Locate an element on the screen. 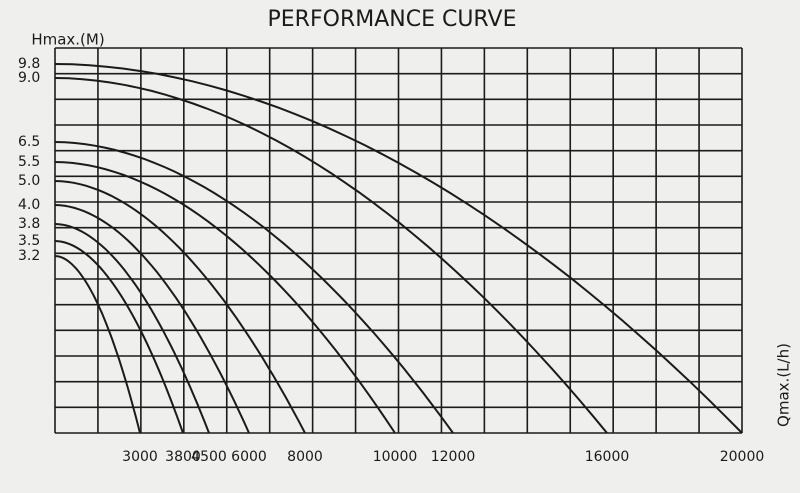  x-tick-label: 3000 is located at coordinates (140, 457).